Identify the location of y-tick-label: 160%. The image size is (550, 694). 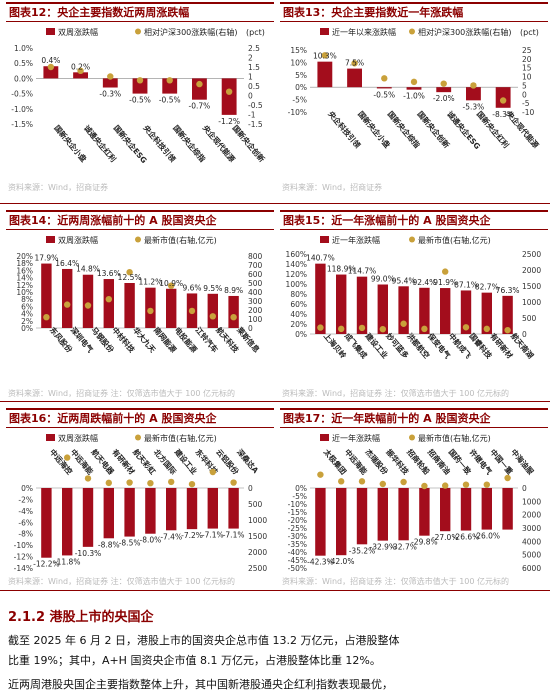
(296, 254).